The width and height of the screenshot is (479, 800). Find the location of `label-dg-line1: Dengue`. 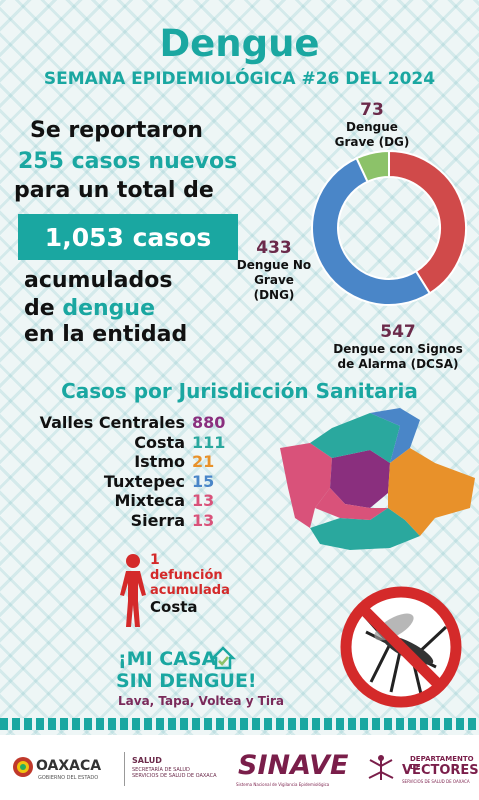

label-dg-line1: Dengue is located at coordinates (372, 127).